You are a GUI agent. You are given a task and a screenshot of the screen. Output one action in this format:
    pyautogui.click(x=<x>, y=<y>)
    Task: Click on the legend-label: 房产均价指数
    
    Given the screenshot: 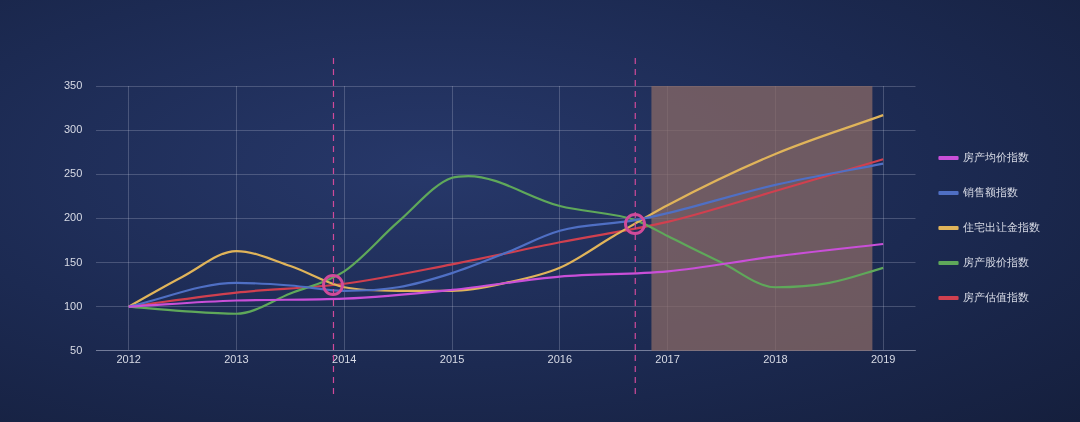 What is the action you would take?
    pyautogui.click(x=996, y=157)
    